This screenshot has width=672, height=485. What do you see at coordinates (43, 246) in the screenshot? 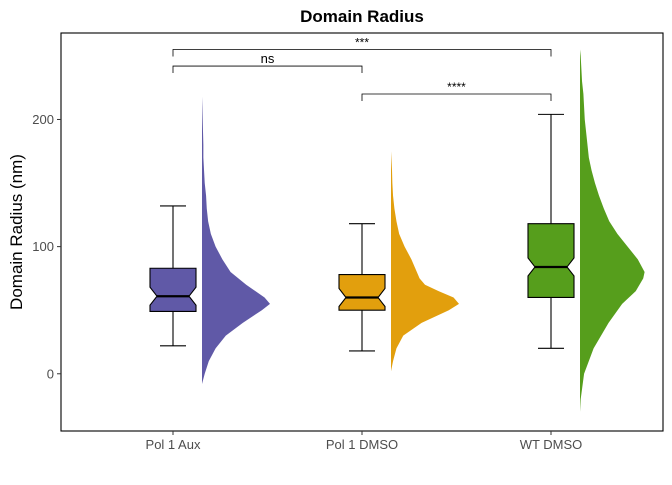
I see `y-tick-label-2: 100` at bounding box center [43, 246].